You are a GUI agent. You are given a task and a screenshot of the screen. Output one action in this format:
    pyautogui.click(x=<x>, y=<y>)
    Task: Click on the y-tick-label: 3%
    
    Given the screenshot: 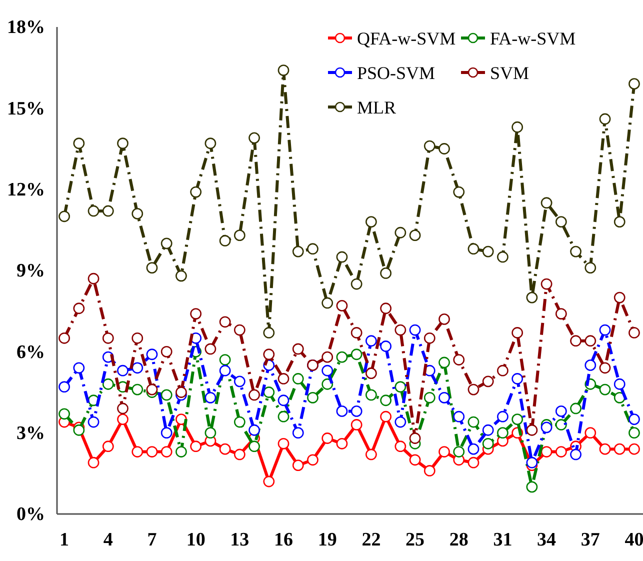 What is the action you would take?
    pyautogui.click(x=30, y=433)
    